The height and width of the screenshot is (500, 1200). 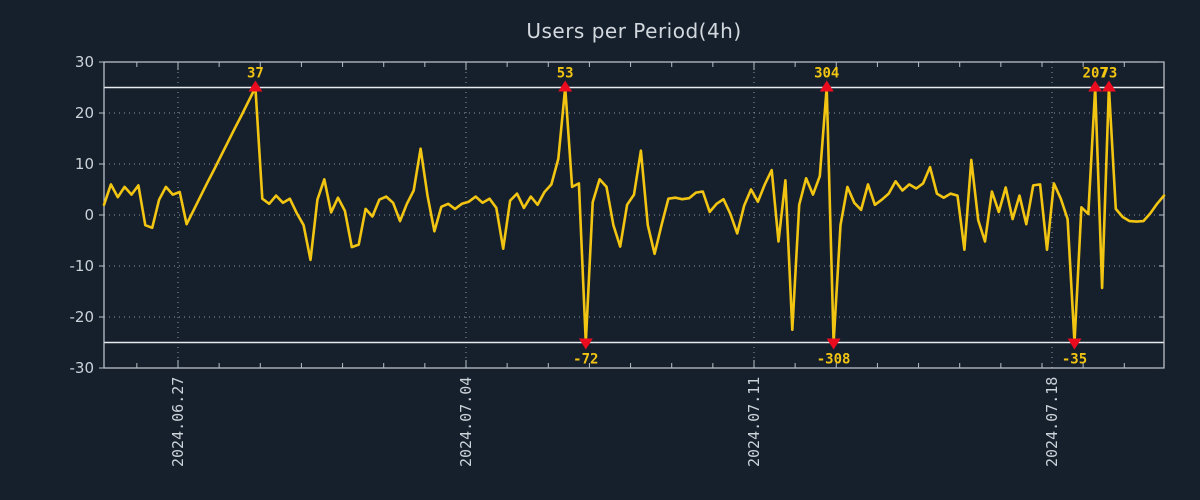 What do you see at coordinates (82, 317) in the screenshot?
I see `y-tick-label: -20` at bounding box center [82, 317].